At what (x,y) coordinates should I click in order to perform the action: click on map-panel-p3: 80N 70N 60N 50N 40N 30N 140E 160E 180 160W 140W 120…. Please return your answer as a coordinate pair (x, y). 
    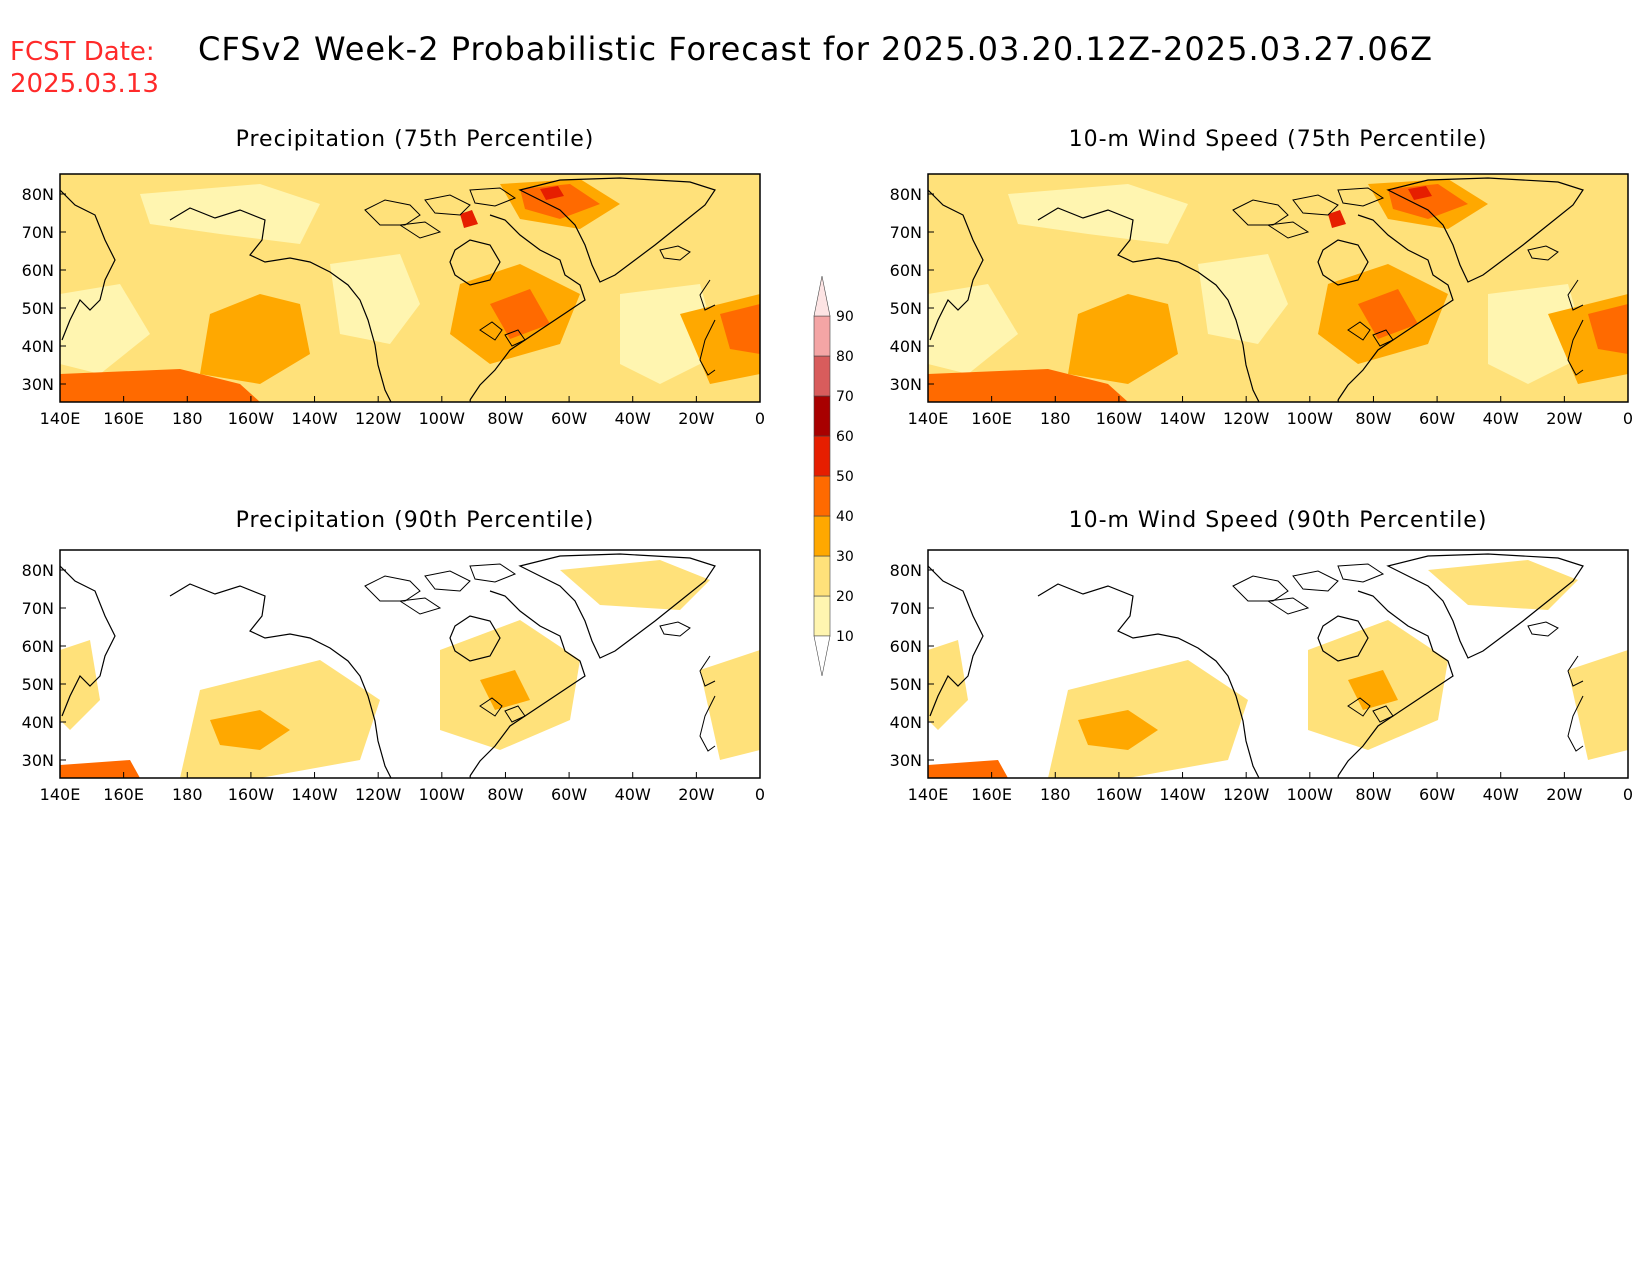
    Looking at the image, I should click on (393, 676).